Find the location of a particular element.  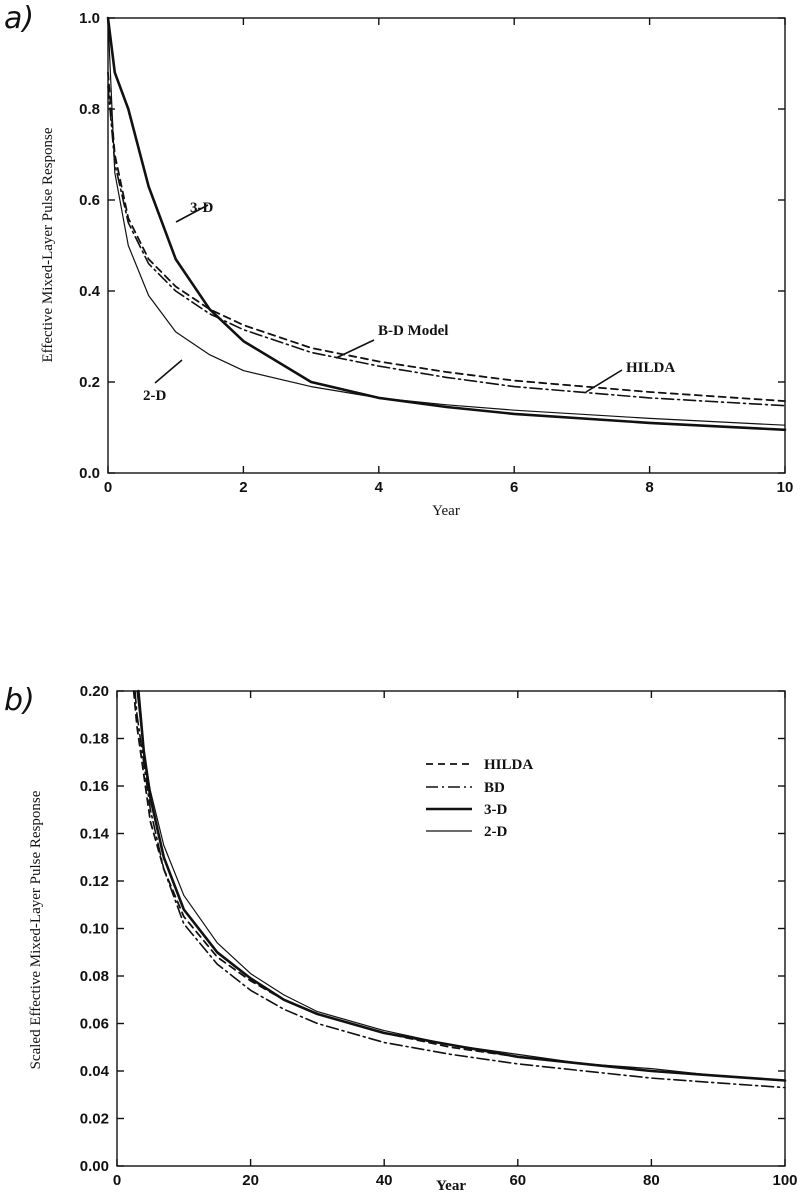

panel-b-x-tick-label: 40 is located at coordinates (384, 1180).